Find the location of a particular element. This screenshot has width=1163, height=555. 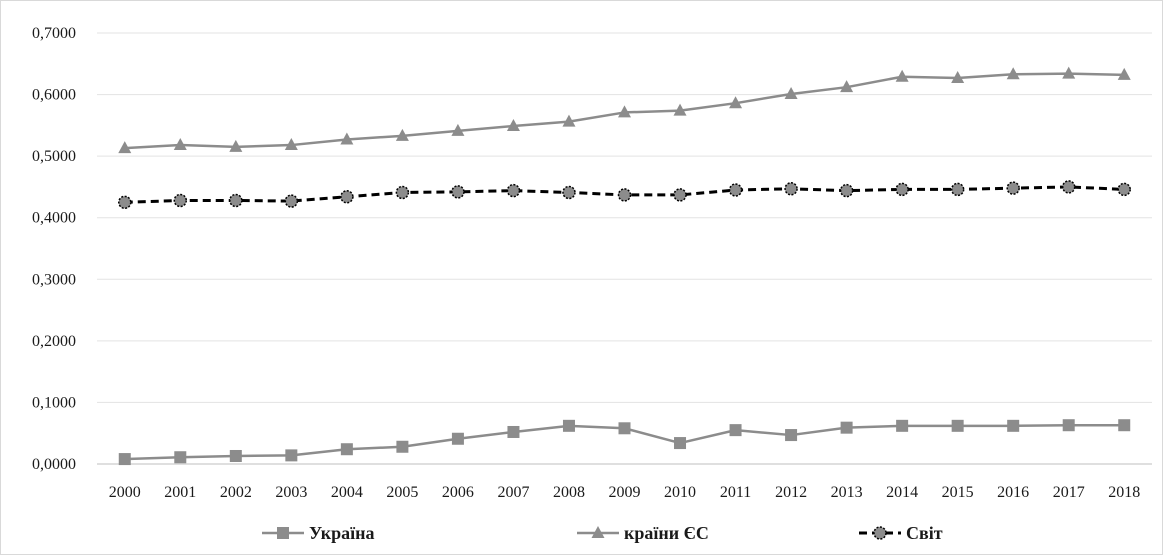

y-tick-label: 0,7000 is located at coordinates (54, 33).